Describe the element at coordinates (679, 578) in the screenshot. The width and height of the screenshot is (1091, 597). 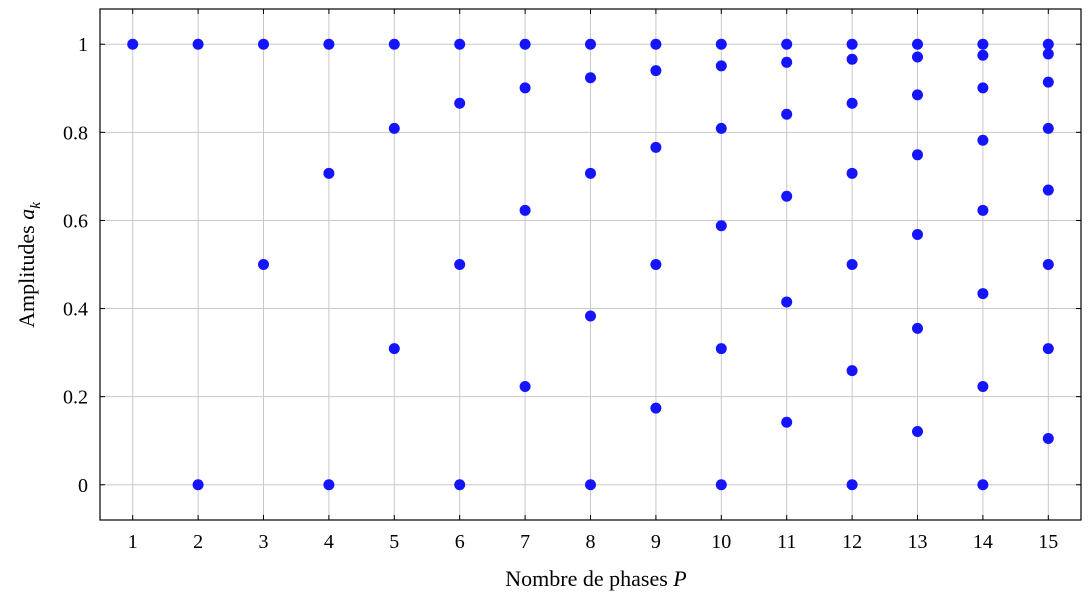
I see `x-axis-label-variable: P` at that location.